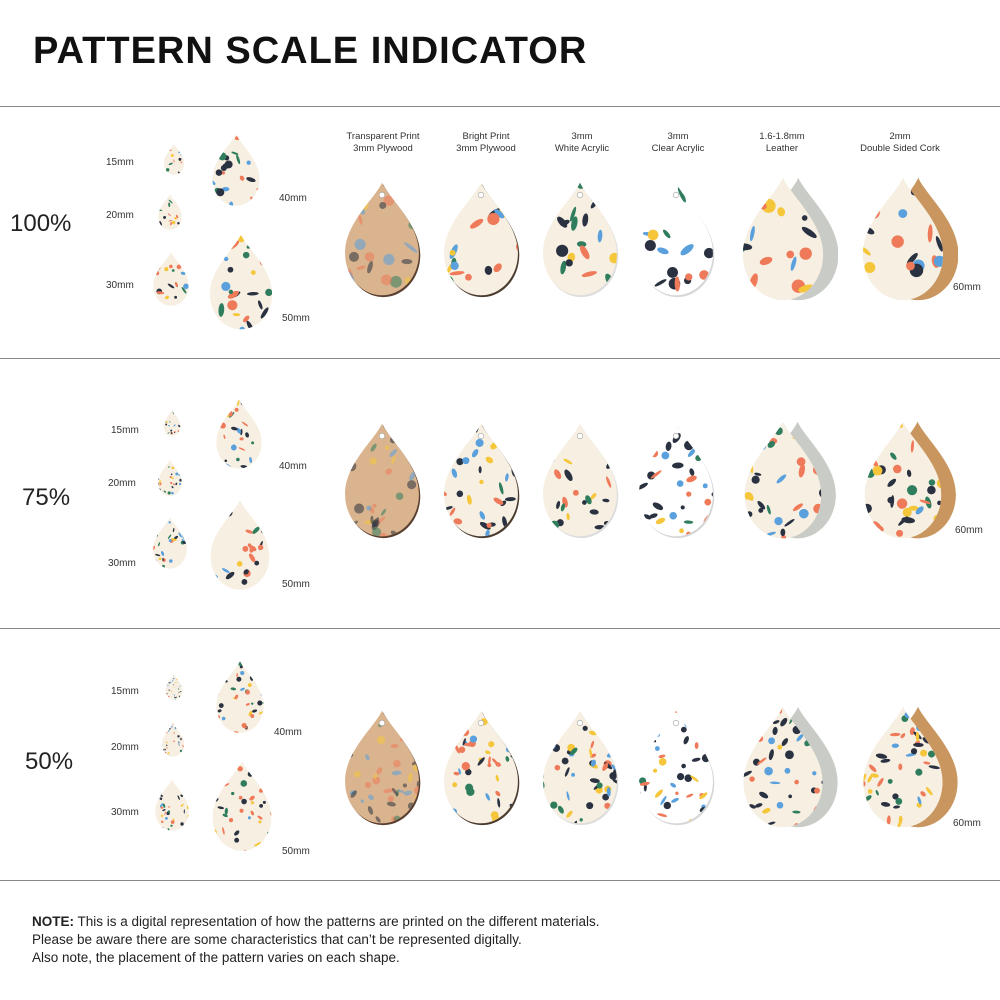 The height and width of the screenshot is (1000, 1000). I want to click on material-label-clear-acrylic: 3mm Clear Acrylic, so click(678, 142).